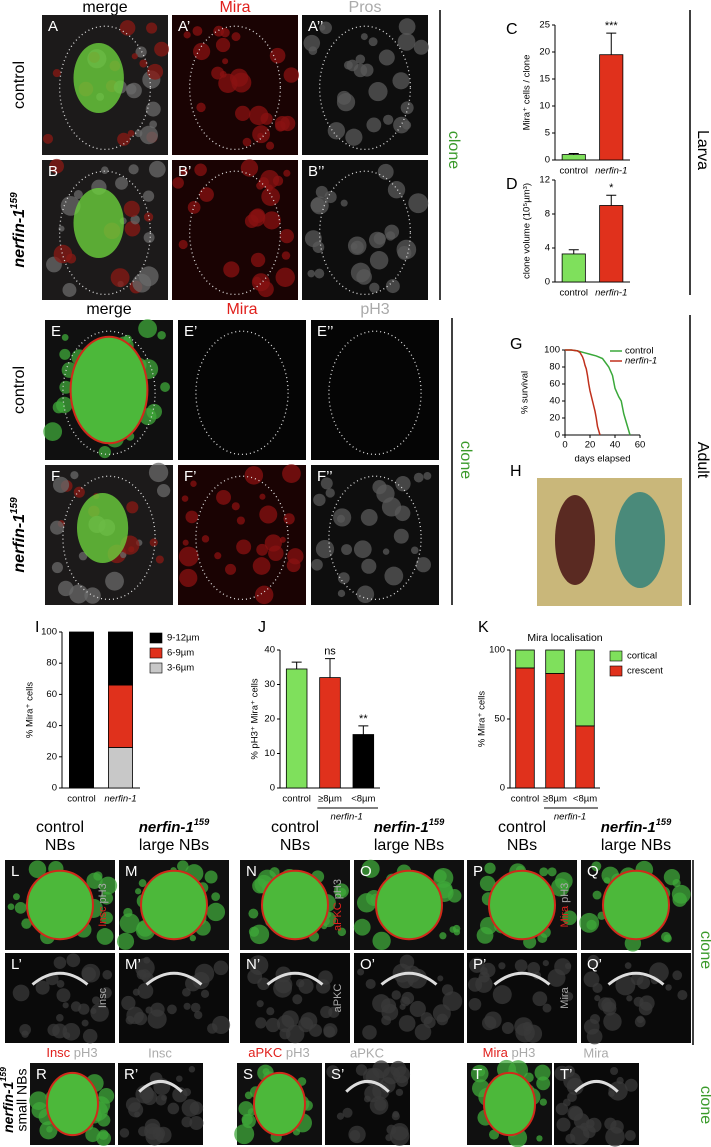 The width and height of the screenshot is (711, 1147). What do you see at coordinates (465, 460) in the screenshot?
I see `side-label: clone` at bounding box center [465, 460].